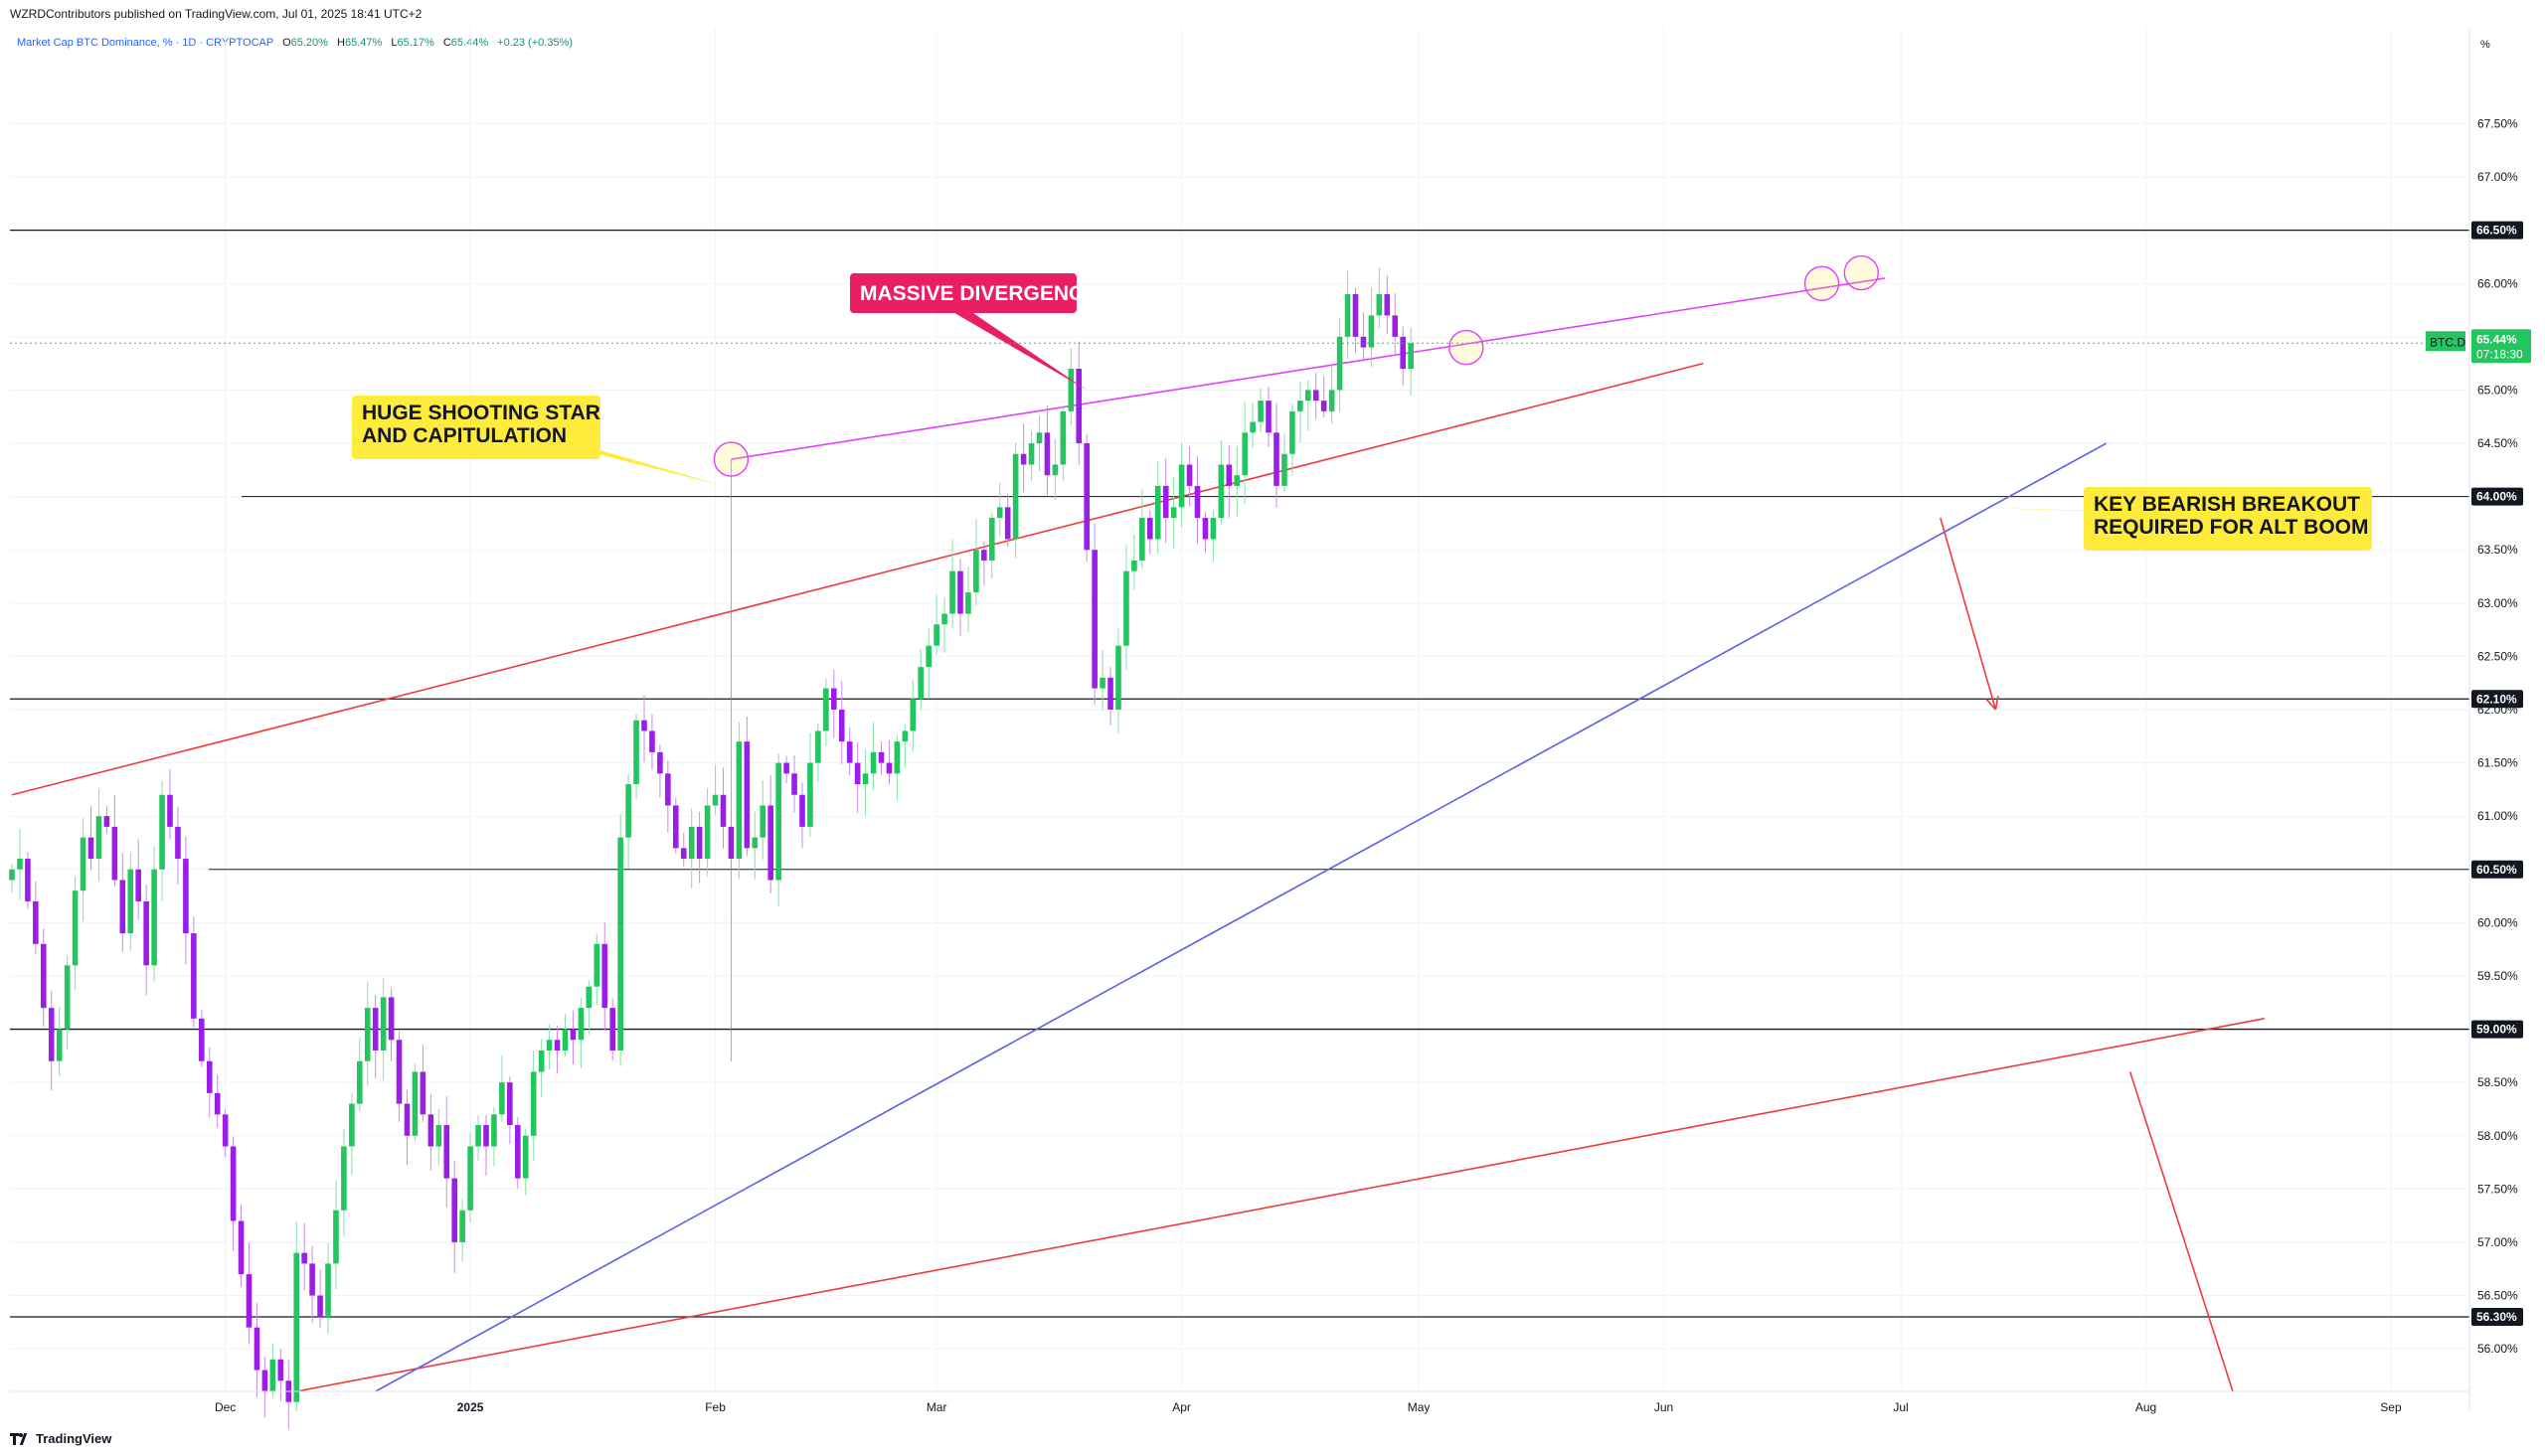 The width and height of the screenshot is (2545, 1456). I want to click on time-tick-label: Apr, so click(1181, 1407).